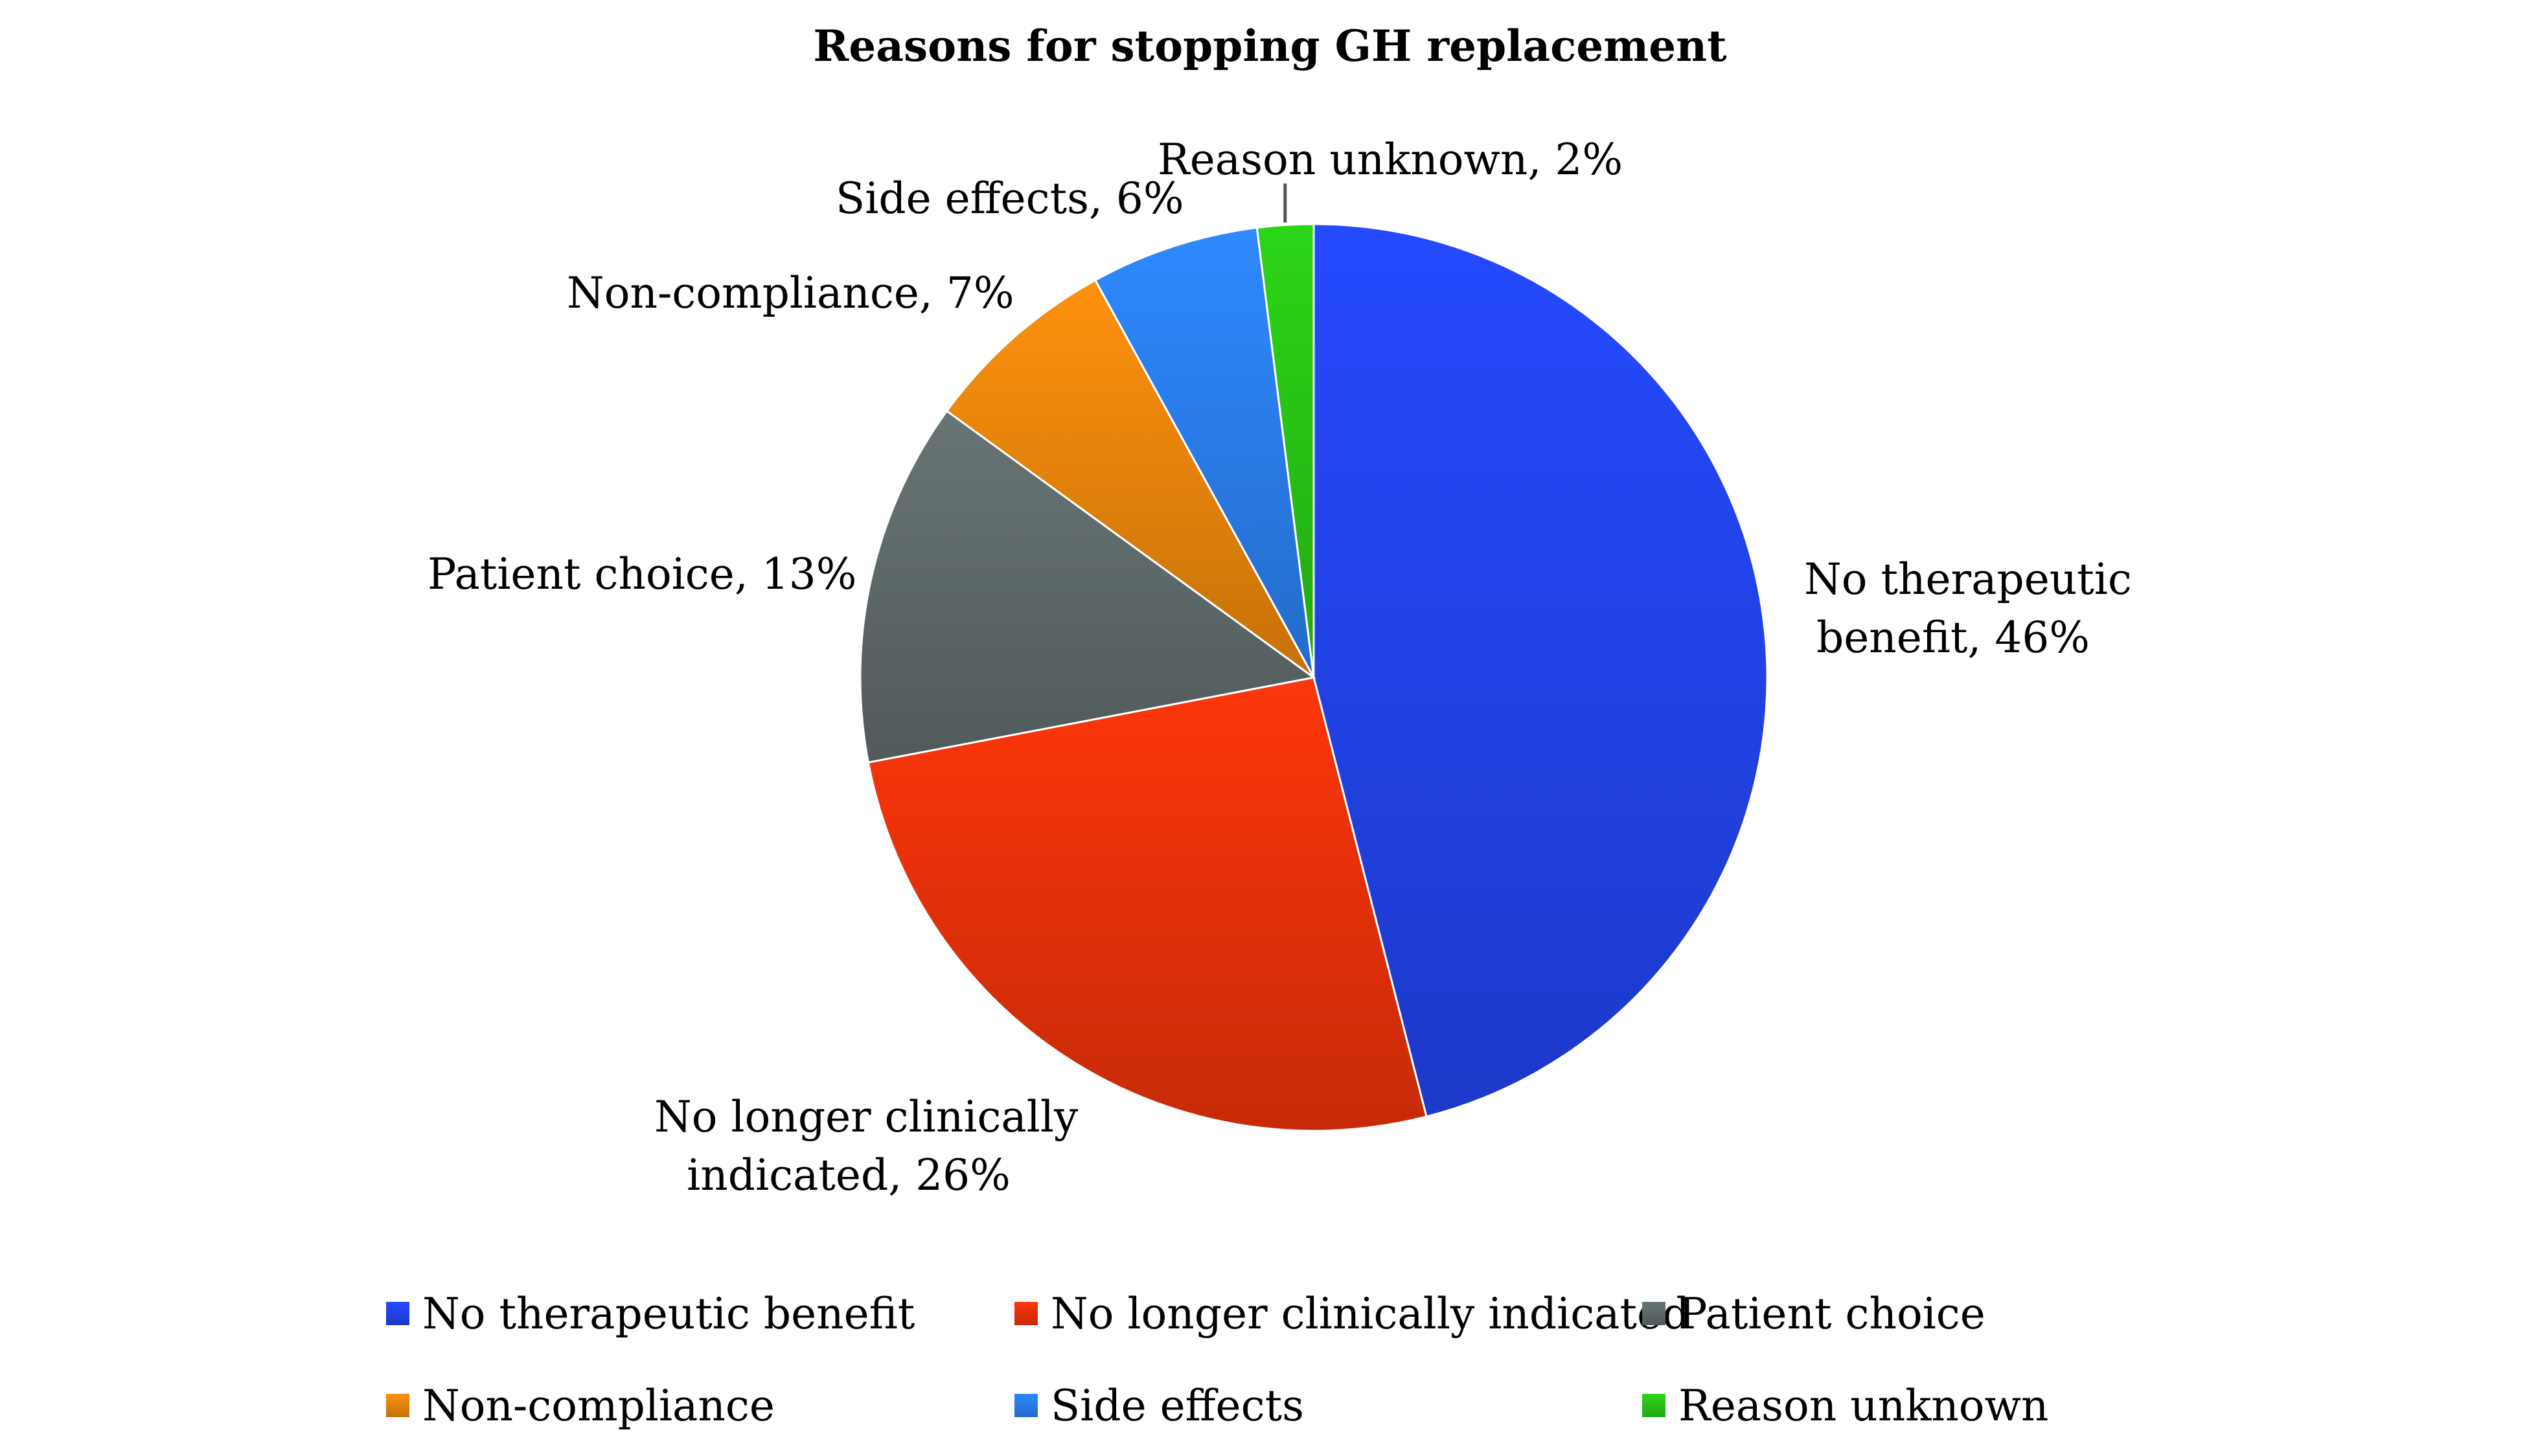 The height and width of the screenshot is (1456, 2540). I want to click on slice-label-no-therapeutic-benefit: No therapeutic benefit, 46%, so click(1968, 608).